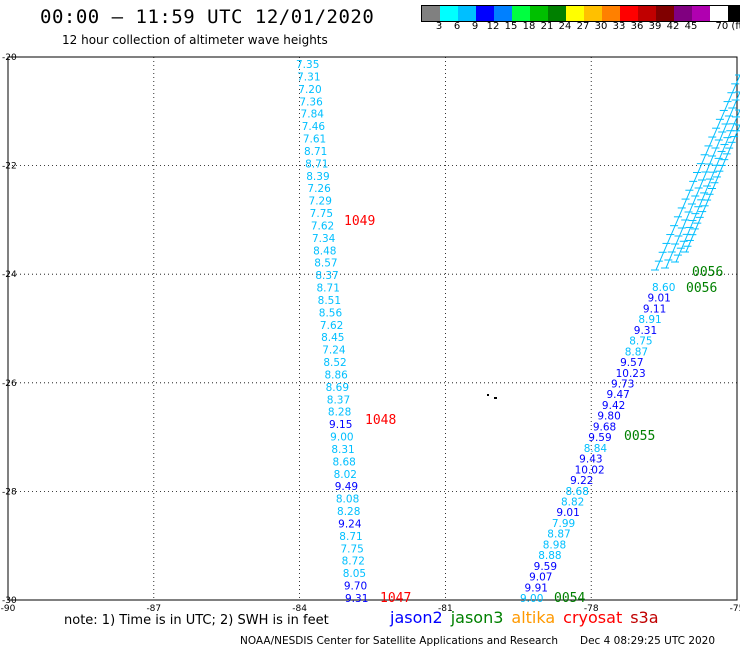 The image size is (740, 650). I want to click on wave-height-value: 9.73, so click(622, 385).